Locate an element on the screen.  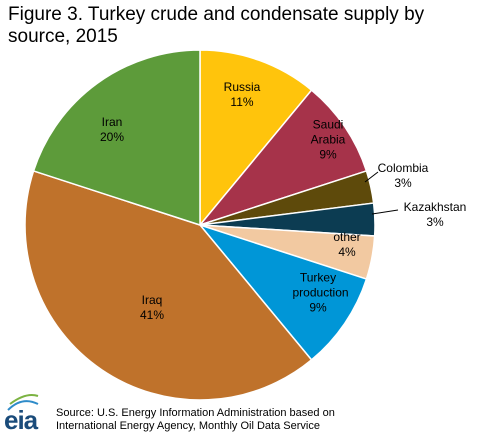
slice-label: Saudi Arabia 9% is located at coordinates (328, 140).